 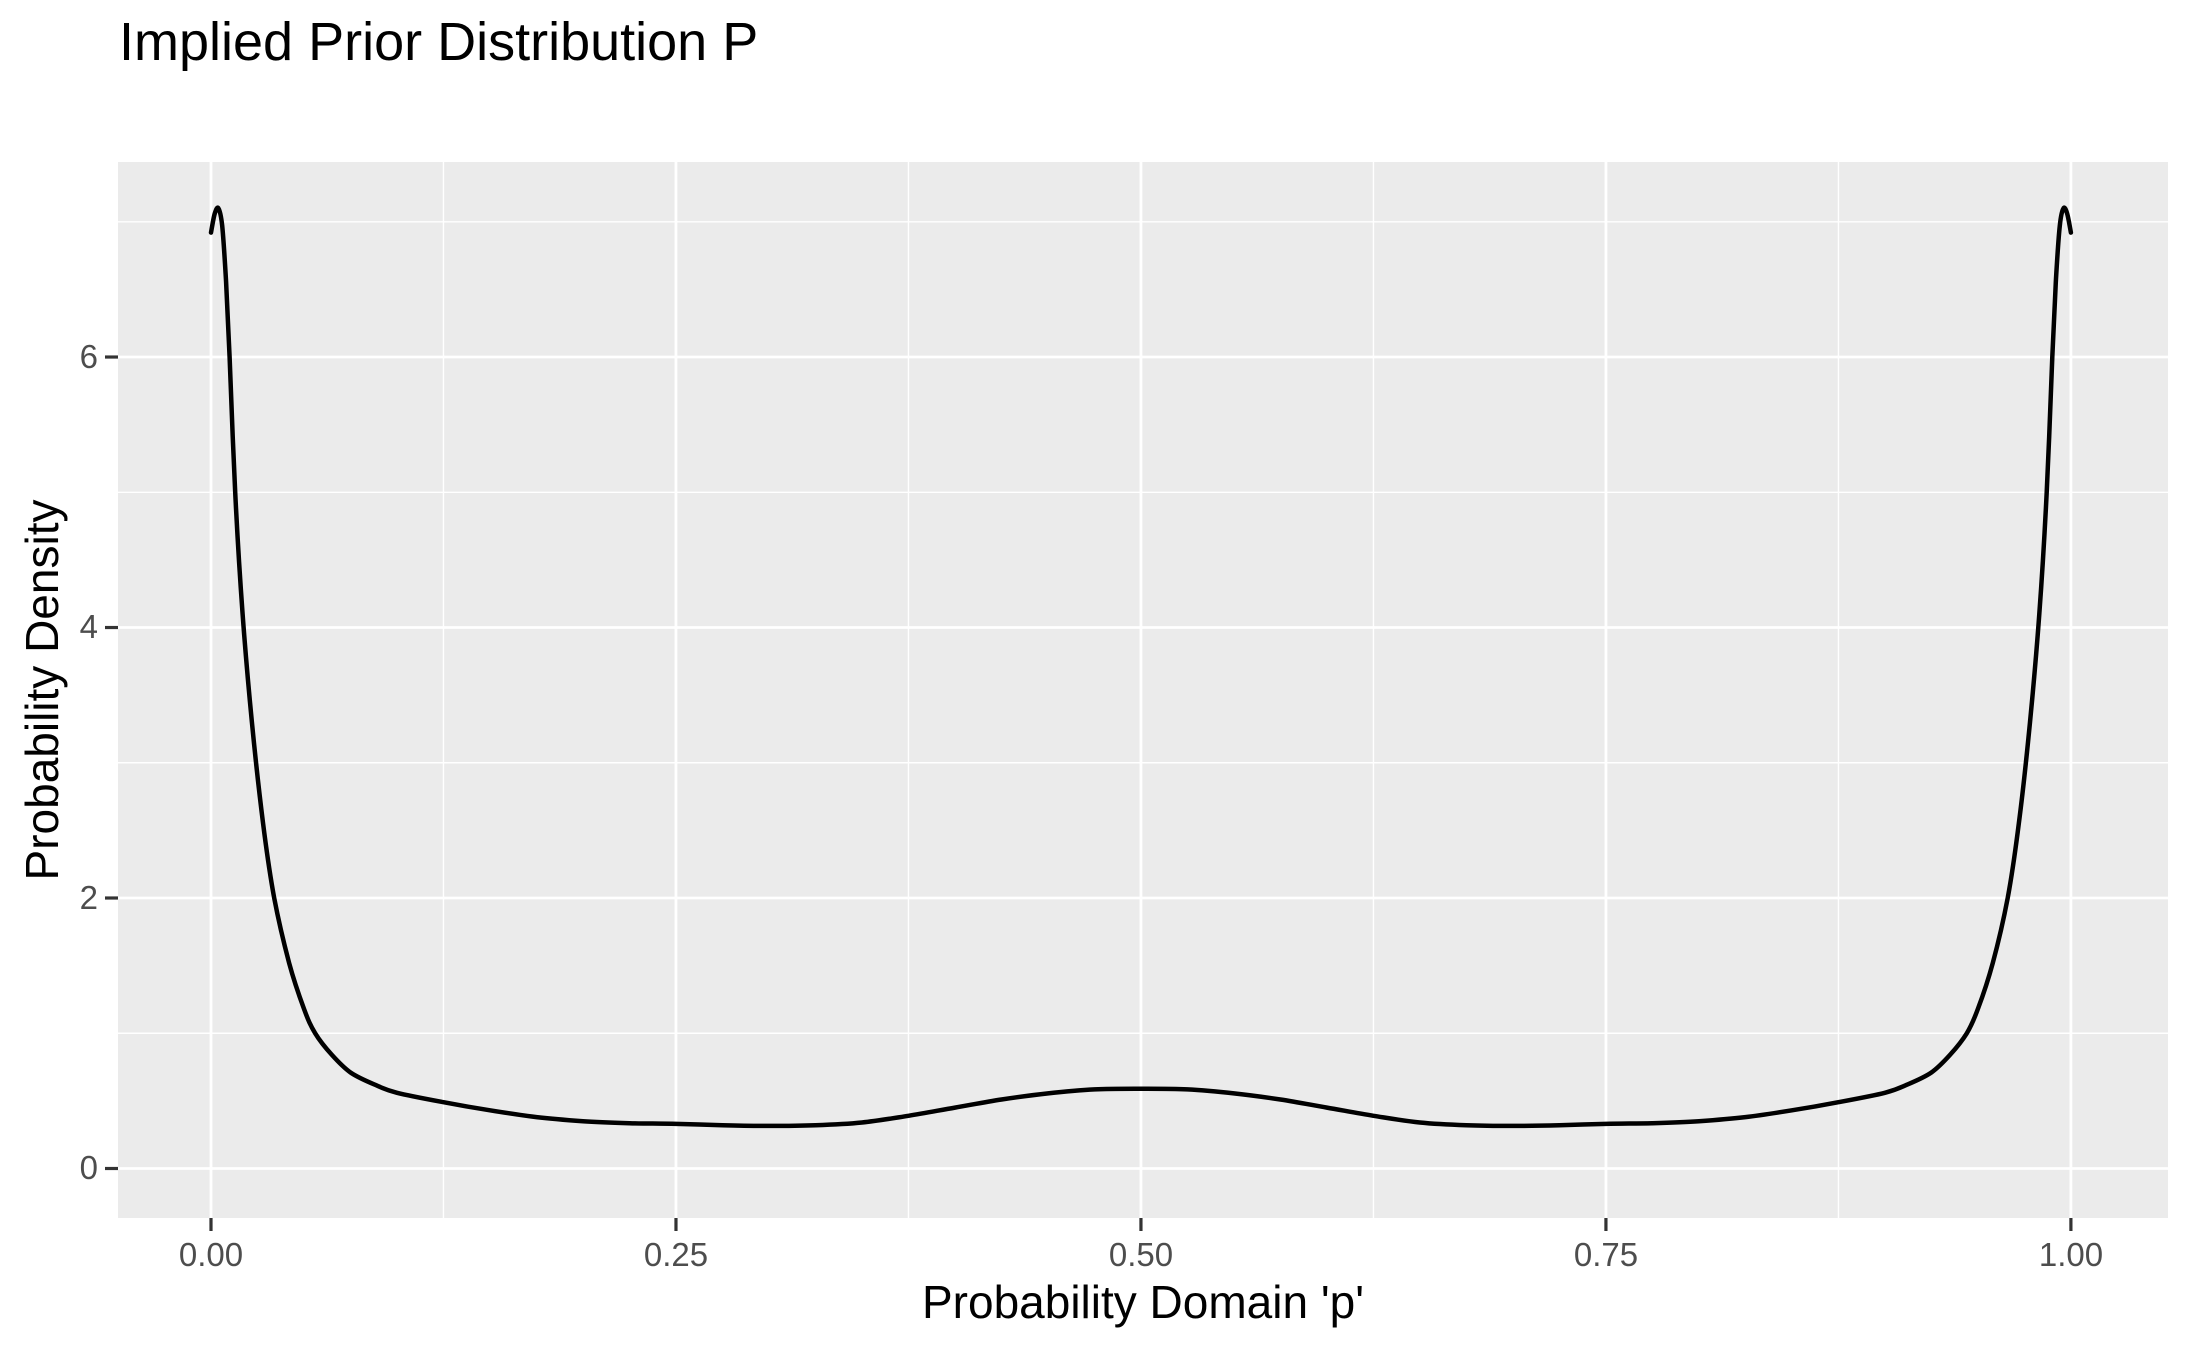 What do you see at coordinates (676, 1254) in the screenshot?
I see `x-tick-label-0.25: 0.25` at bounding box center [676, 1254].